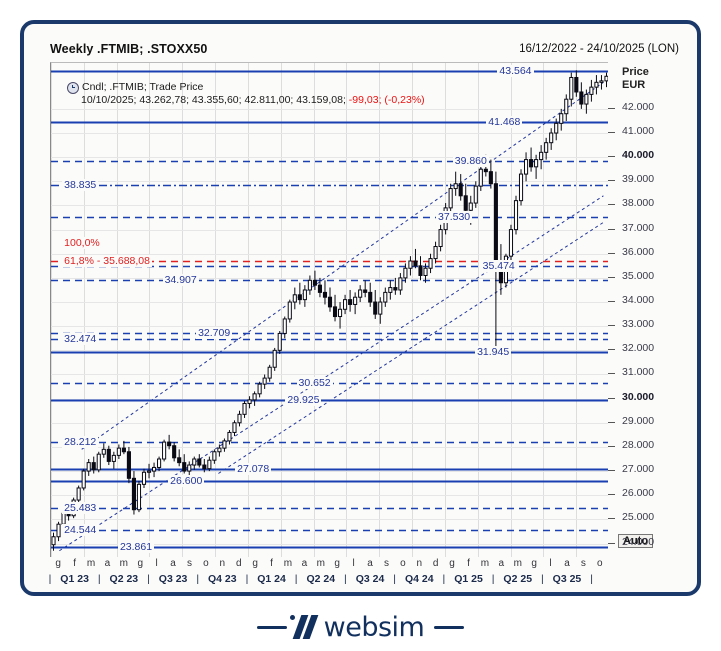 The width and height of the screenshot is (721, 651). I want to click on price-level-label: 24.544, so click(80, 530).